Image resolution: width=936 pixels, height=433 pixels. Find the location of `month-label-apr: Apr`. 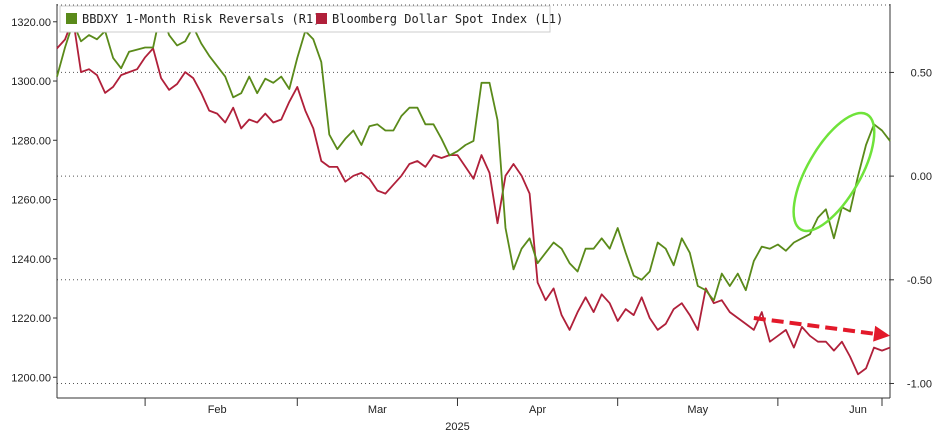

month-label-apr: Apr is located at coordinates (537, 410).